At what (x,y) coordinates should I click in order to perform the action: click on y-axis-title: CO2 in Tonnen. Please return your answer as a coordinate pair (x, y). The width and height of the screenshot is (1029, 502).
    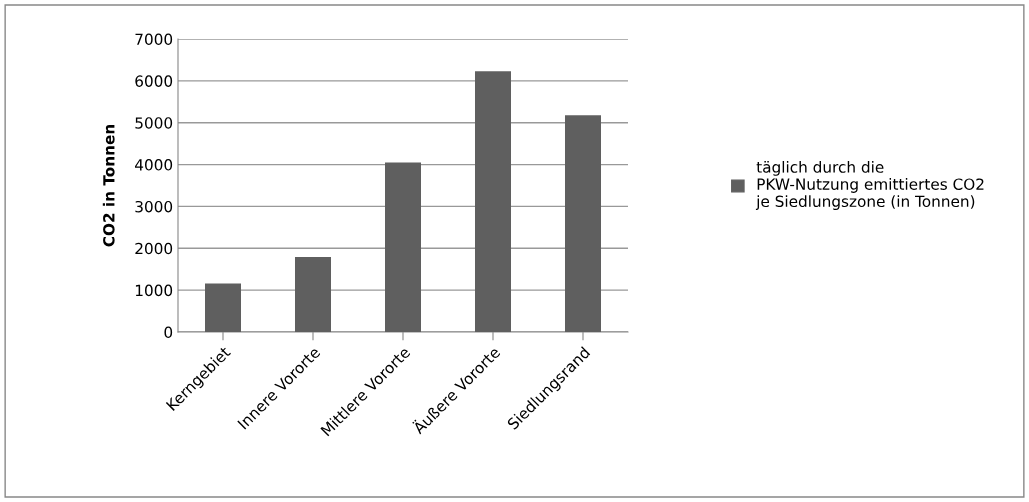
    Looking at the image, I should click on (108, 185).